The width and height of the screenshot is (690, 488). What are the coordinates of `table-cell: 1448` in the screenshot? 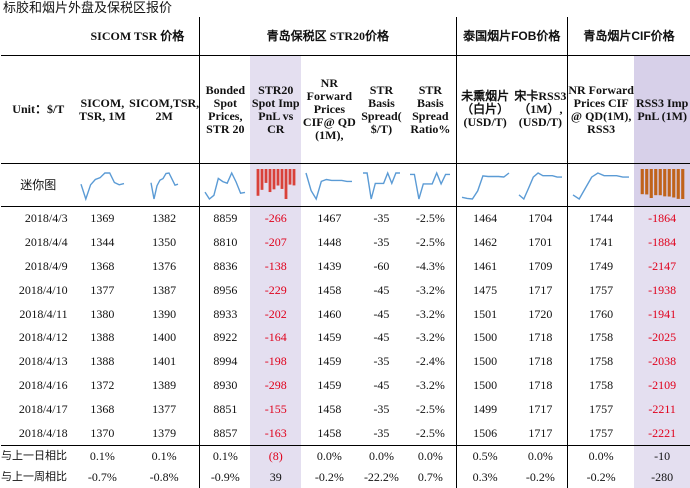 It's located at (329, 242).